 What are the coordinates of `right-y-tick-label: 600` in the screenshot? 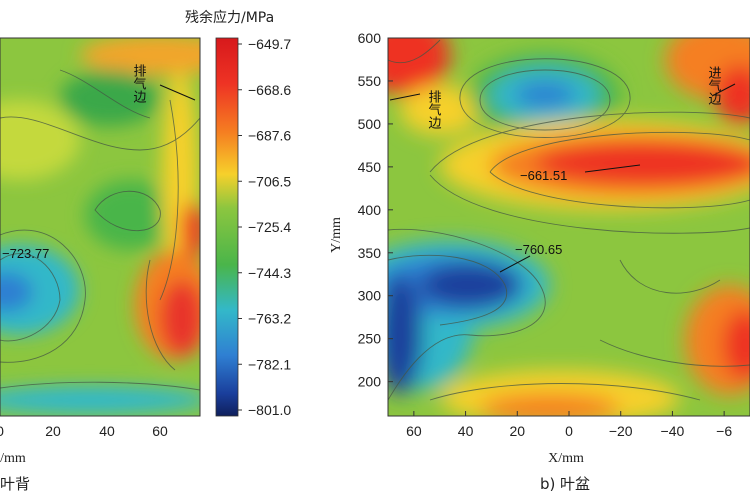 It's located at (370, 38).